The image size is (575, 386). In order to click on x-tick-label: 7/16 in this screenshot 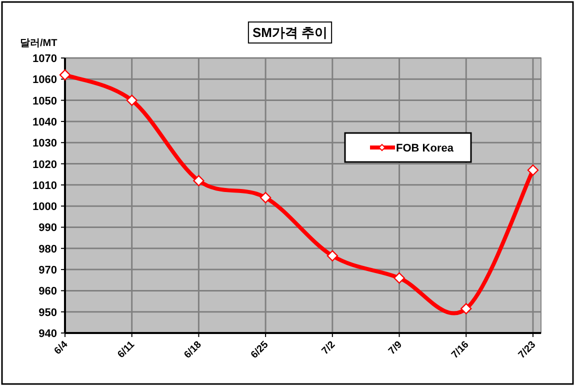, I will do `click(461, 350)`.